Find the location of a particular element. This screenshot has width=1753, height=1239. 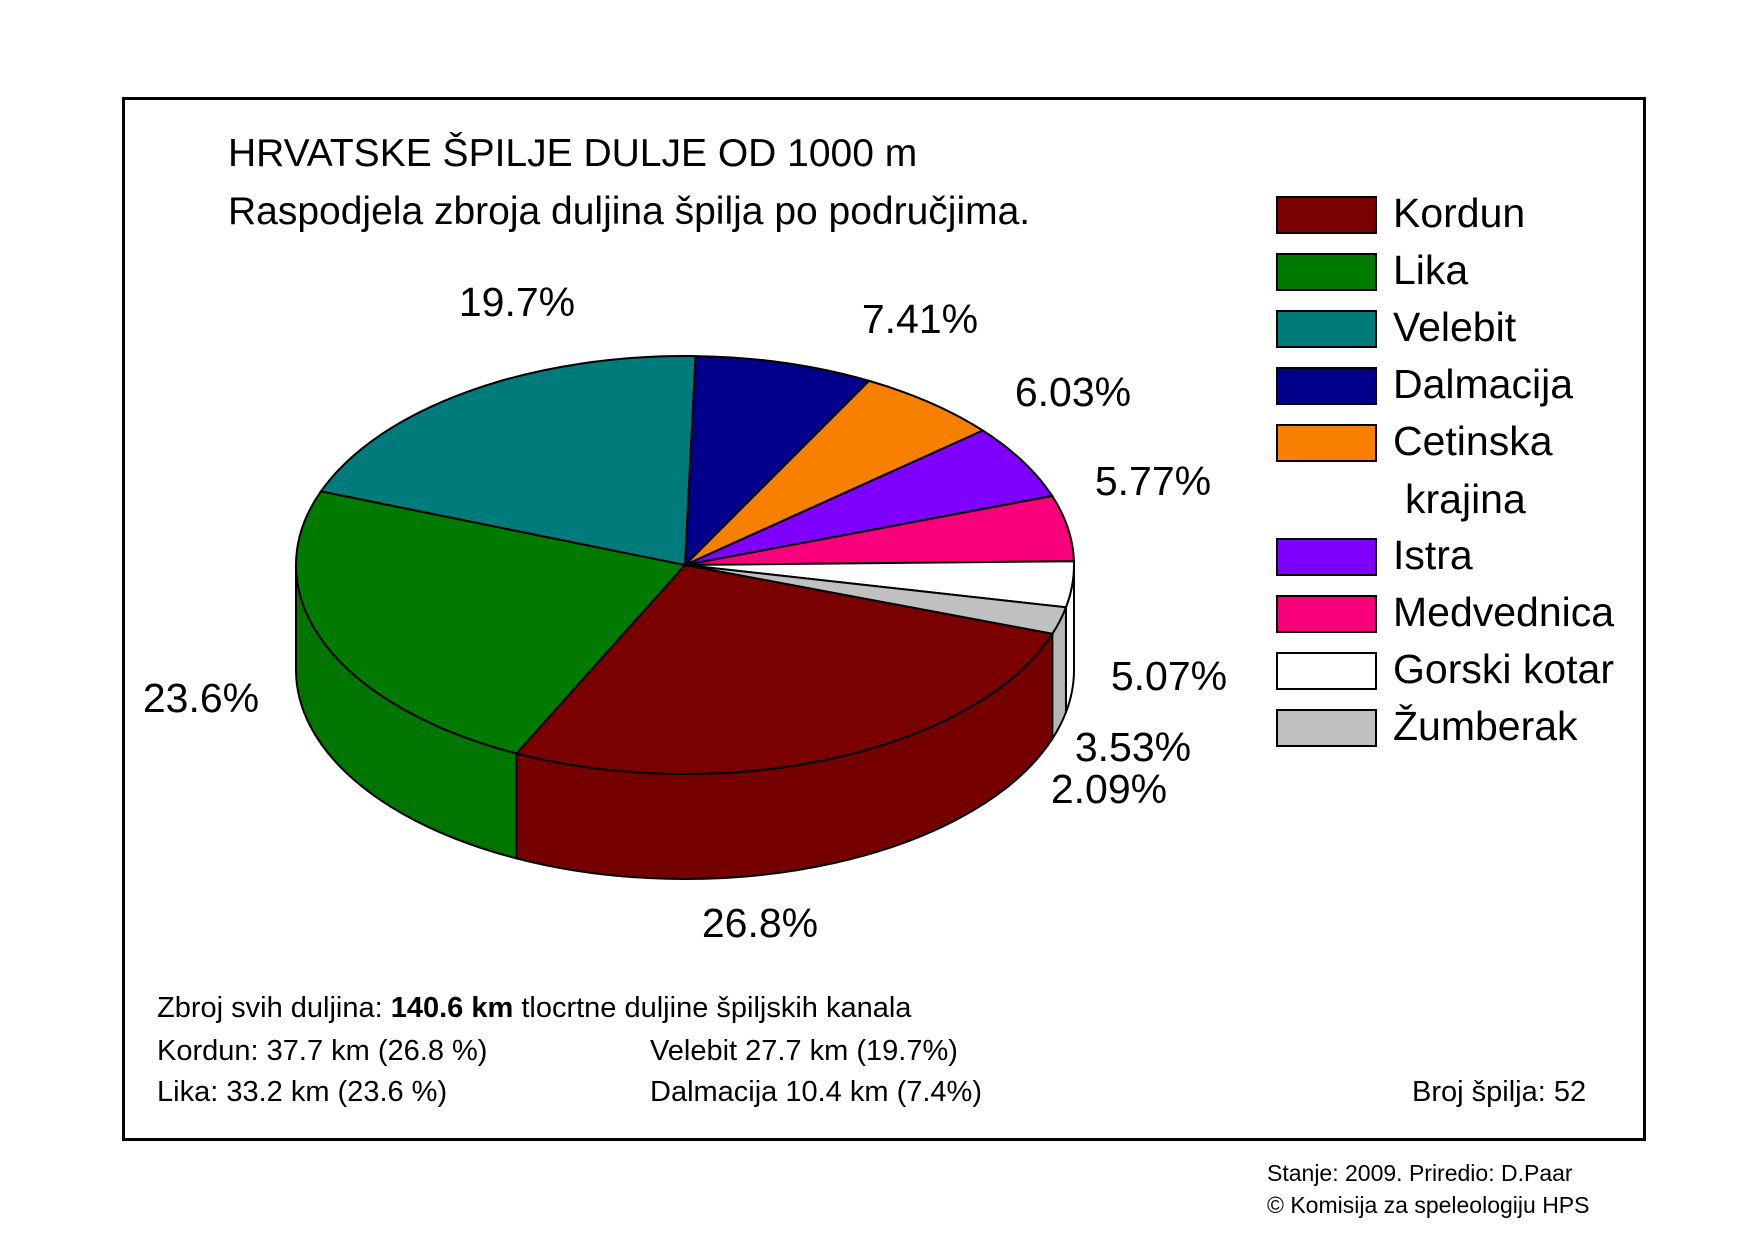

chart-title: HRVATSKE ŠPILJE DULJE OD 1000 m is located at coordinates (573, 153).